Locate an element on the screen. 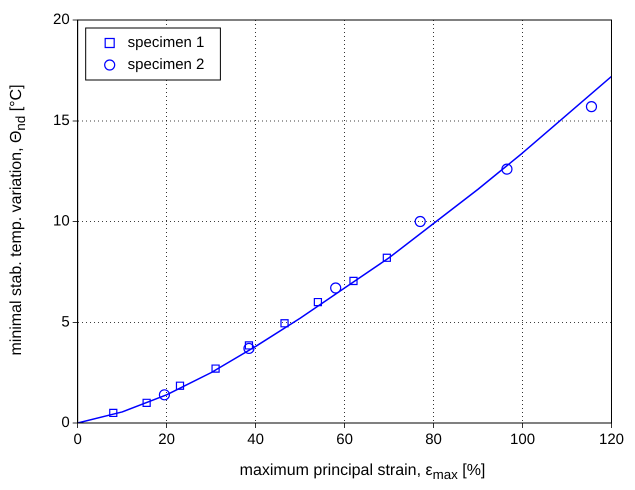 Image resolution: width=635 pixels, height=490 pixels. legend-label: specimen 2 is located at coordinates (166, 65).